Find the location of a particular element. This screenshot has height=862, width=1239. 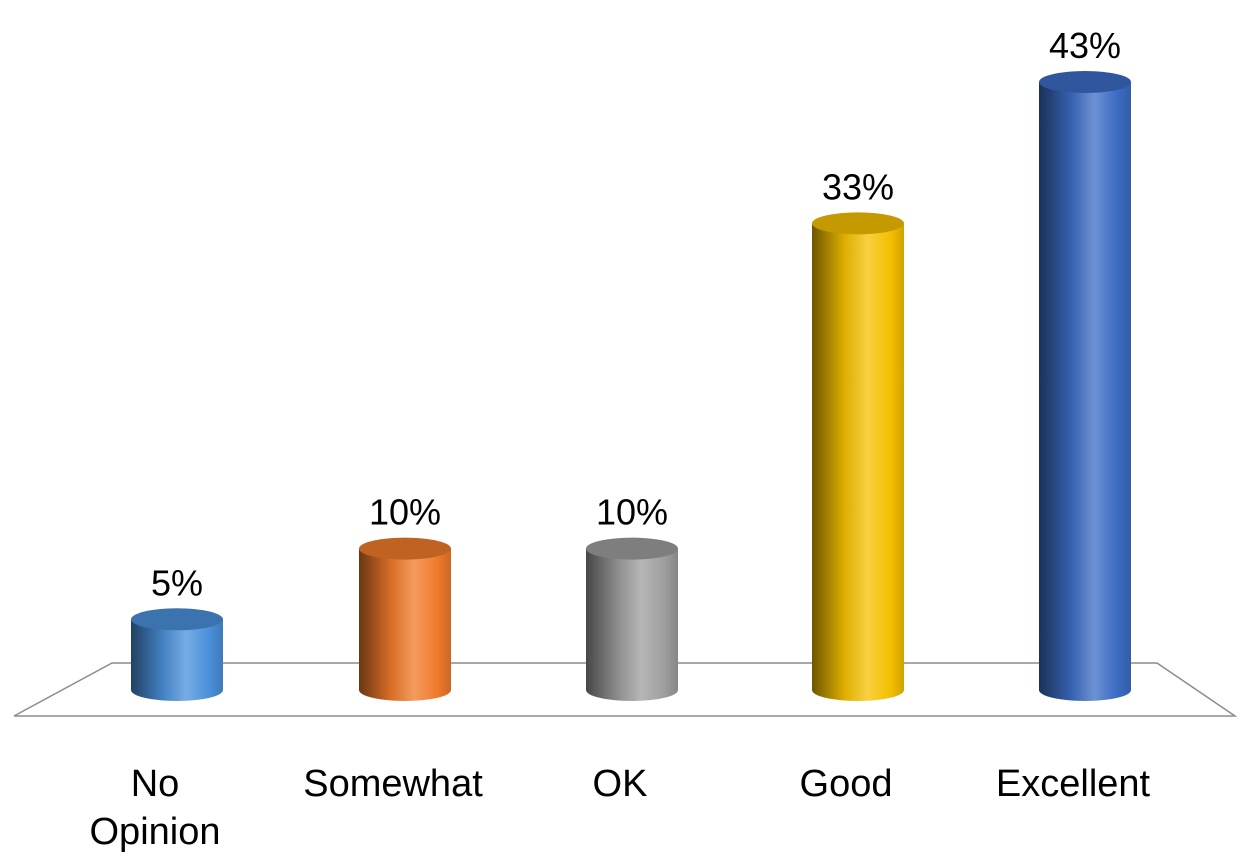

chart-floor is located at coordinates (625, 689).